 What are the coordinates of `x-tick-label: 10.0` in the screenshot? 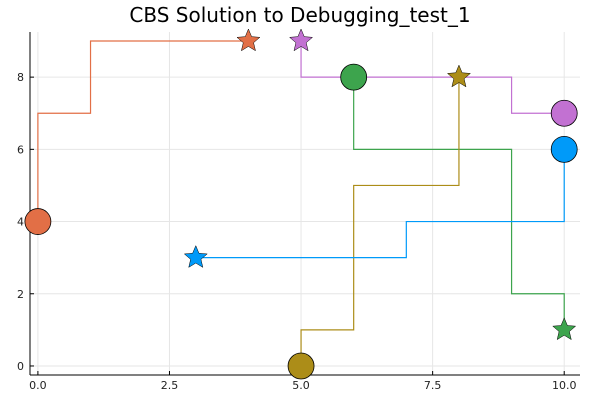 It's located at (564, 385).